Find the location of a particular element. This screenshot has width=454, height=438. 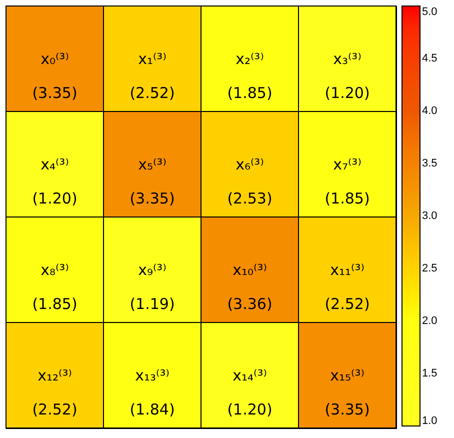

color-bar-label: 2.5 is located at coordinates (430, 268).